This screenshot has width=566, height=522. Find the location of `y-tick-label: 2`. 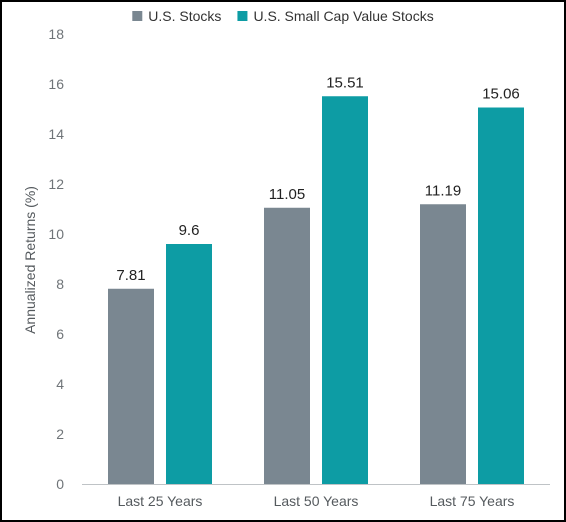

y-tick-label: 2 is located at coordinates (60, 434).